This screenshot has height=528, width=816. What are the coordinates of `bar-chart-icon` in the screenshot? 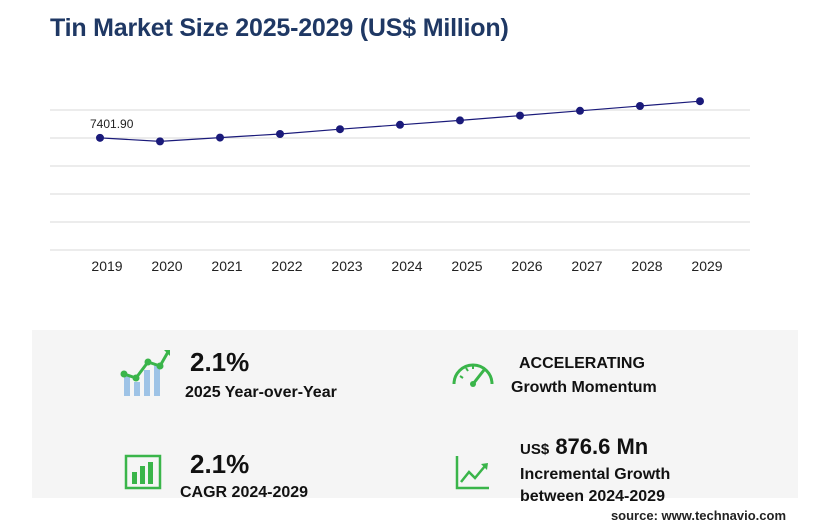 It's located at (143, 472).